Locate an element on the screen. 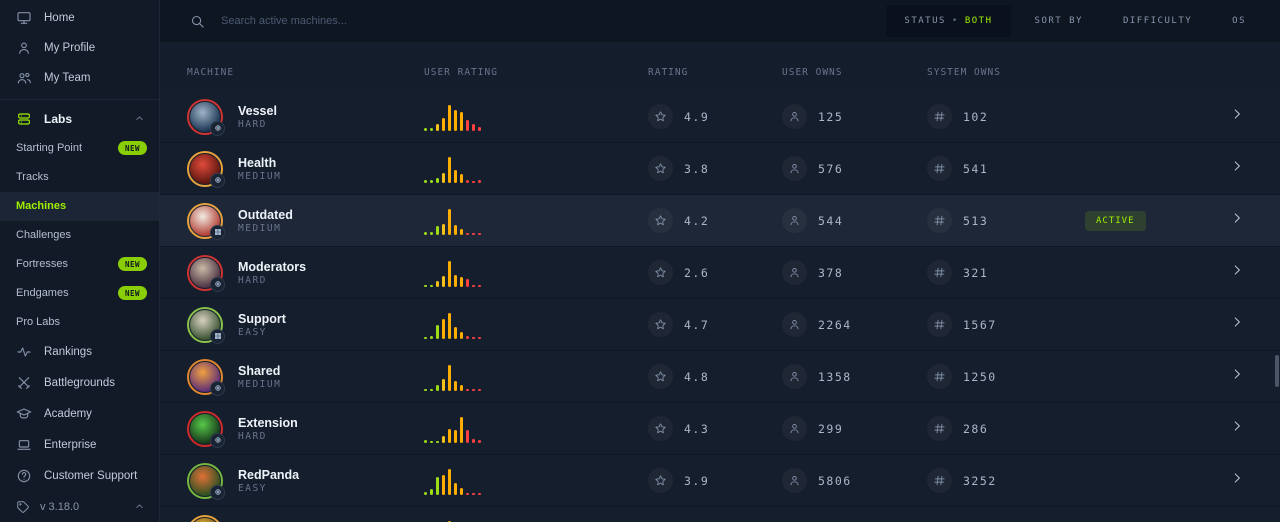 Image resolution: width=1280 pixels, height=522 pixels. sort-by-button: SORT BY is located at coordinates (1059, 21).